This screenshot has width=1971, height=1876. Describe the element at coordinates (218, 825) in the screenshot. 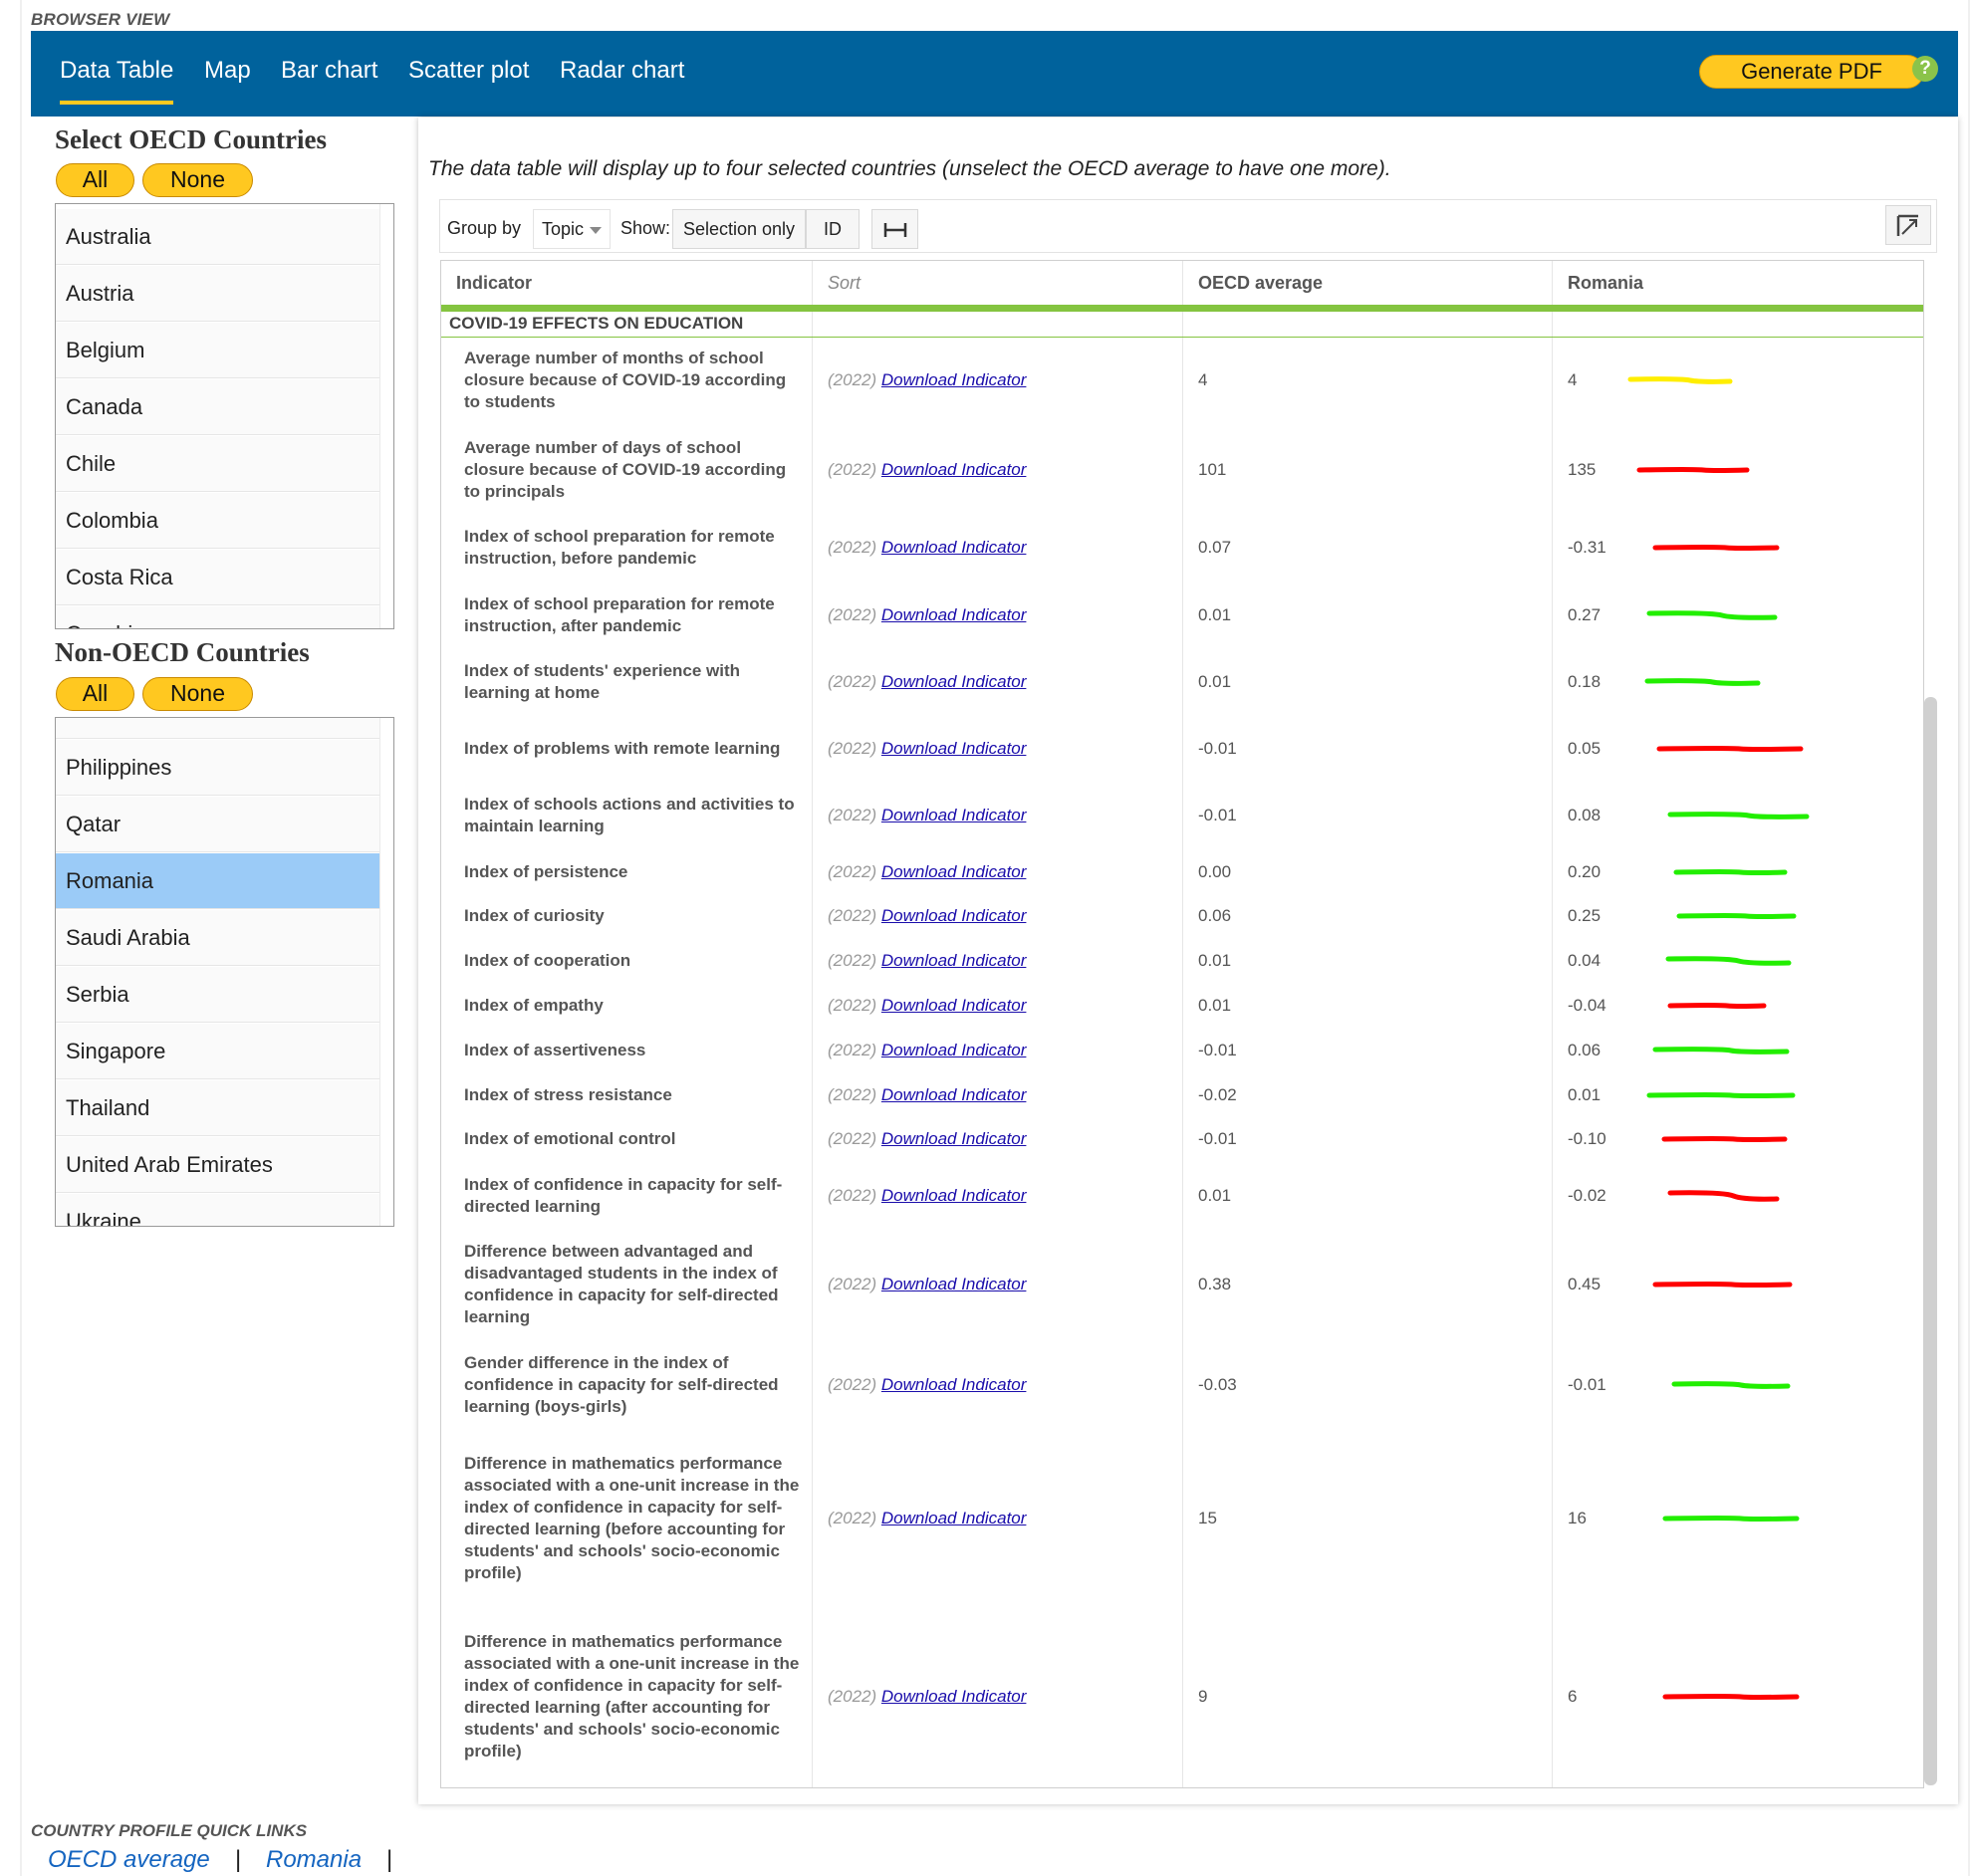

I see `non-oecd-country-item: Qatar` at that location.